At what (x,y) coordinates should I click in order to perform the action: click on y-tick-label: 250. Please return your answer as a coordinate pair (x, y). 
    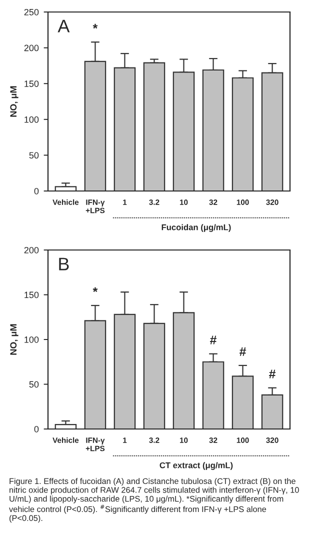
    Looking at the image, I should click on (31, 12).